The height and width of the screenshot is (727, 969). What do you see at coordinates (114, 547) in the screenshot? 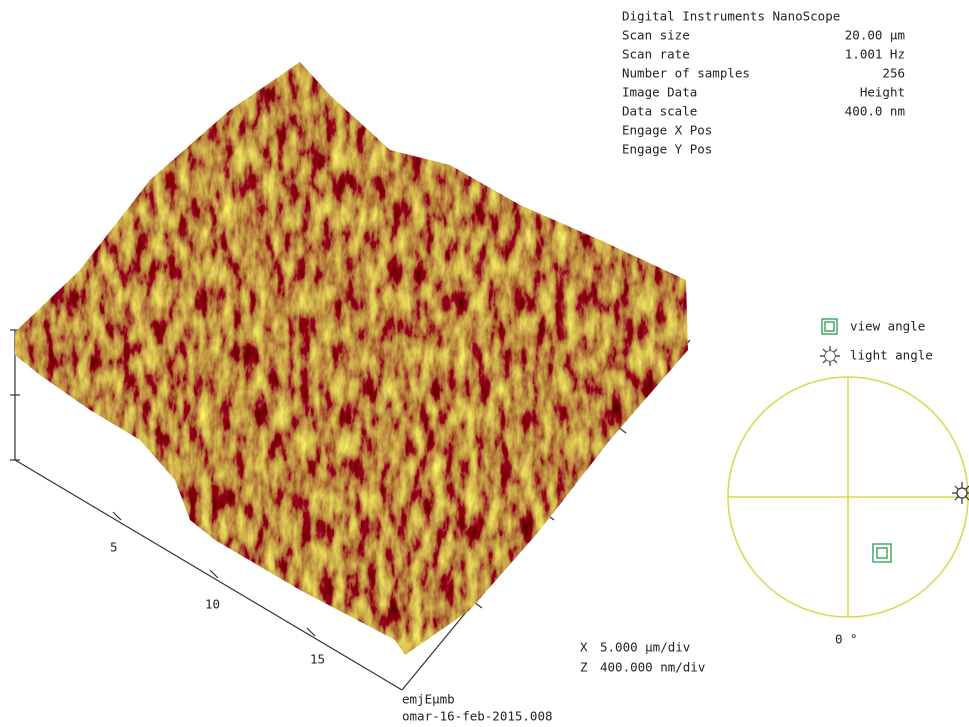
I see `axis-label: 5` at bounding box center [114, 547].